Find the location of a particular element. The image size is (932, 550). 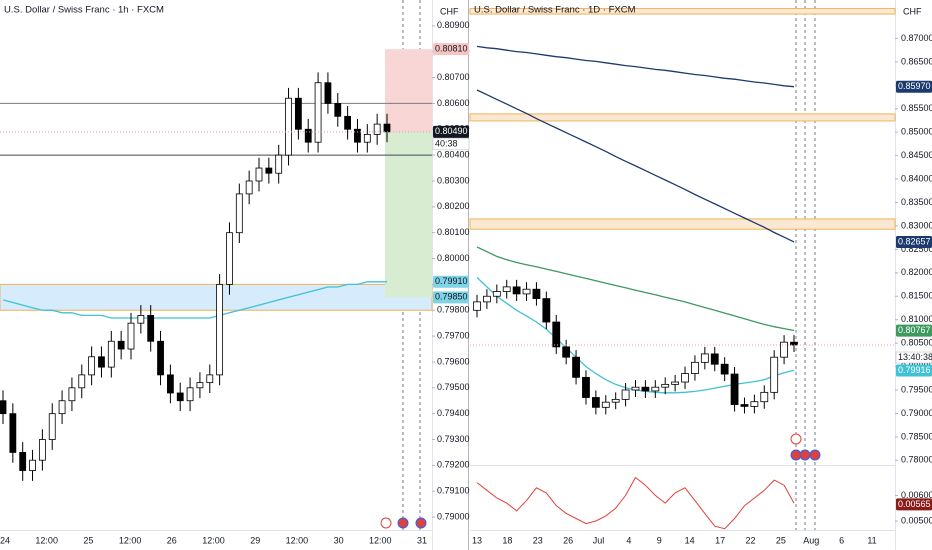

x-tick-label: 17 is located at coordinates (720, 540).